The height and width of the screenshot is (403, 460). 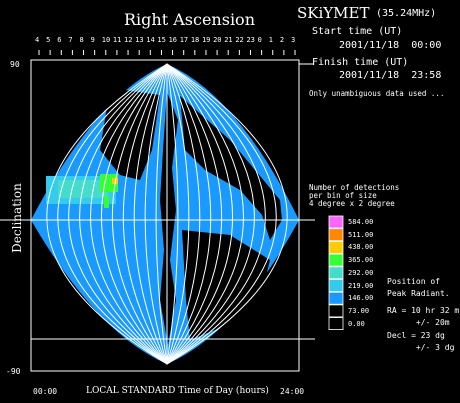 I want to click on ra-tick-label: 19, so click(x=206, y=40).